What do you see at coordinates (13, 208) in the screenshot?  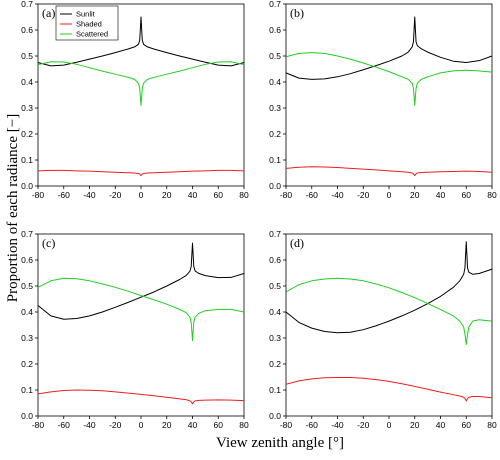 I see `y-axis-title: Proportion of each radiance [−]` at bounding box center [13, 208].